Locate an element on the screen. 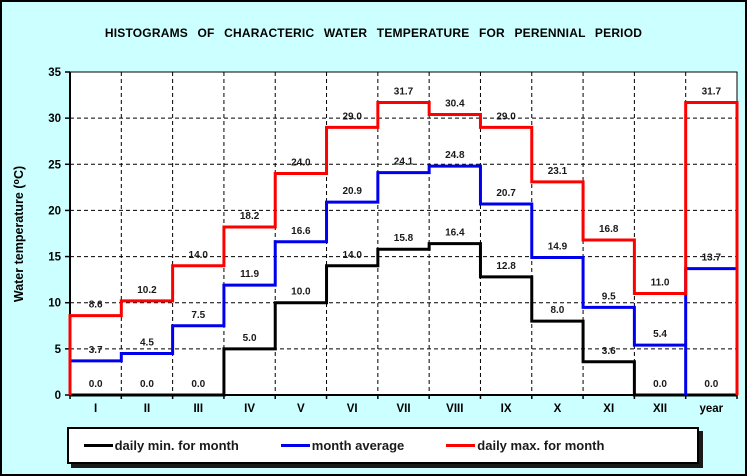  value-label: 9.5 is located at coordinates (609, 296).